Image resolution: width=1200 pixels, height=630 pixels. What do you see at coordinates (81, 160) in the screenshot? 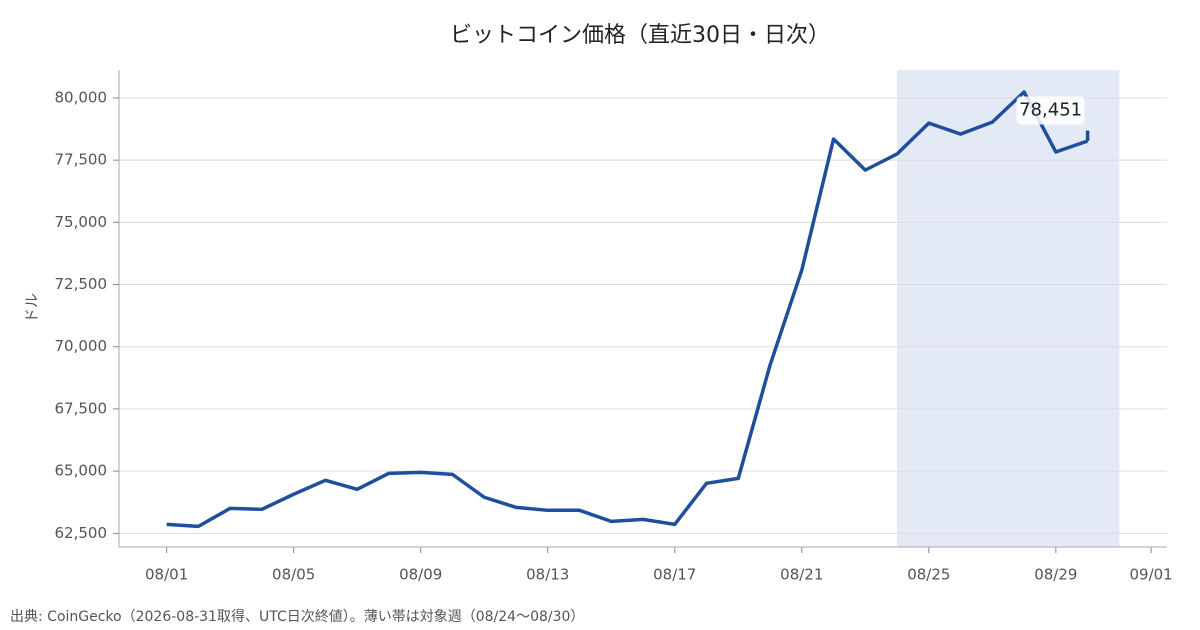
I see `y-tick-label: 77,500` at bounding box center [81, 160].